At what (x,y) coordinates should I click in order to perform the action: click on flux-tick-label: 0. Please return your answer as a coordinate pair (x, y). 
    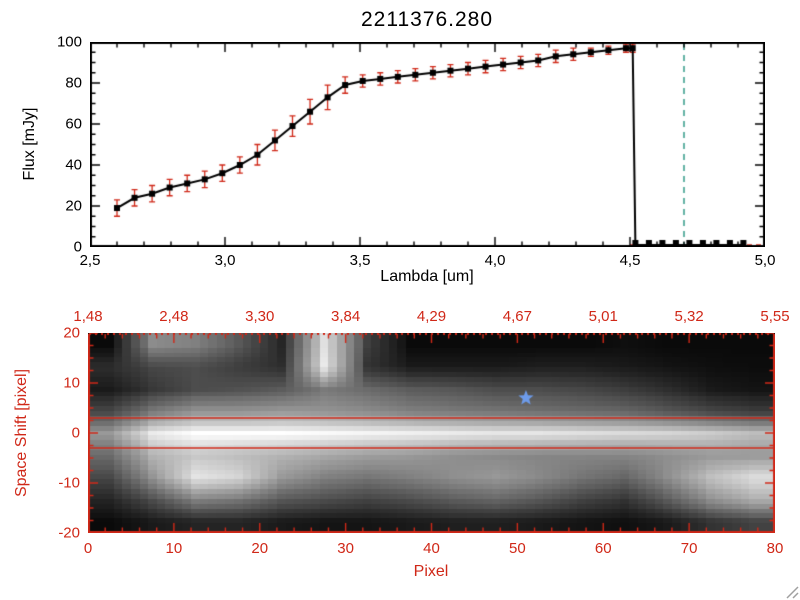
    Looking at the image, I should click on (77, 247).